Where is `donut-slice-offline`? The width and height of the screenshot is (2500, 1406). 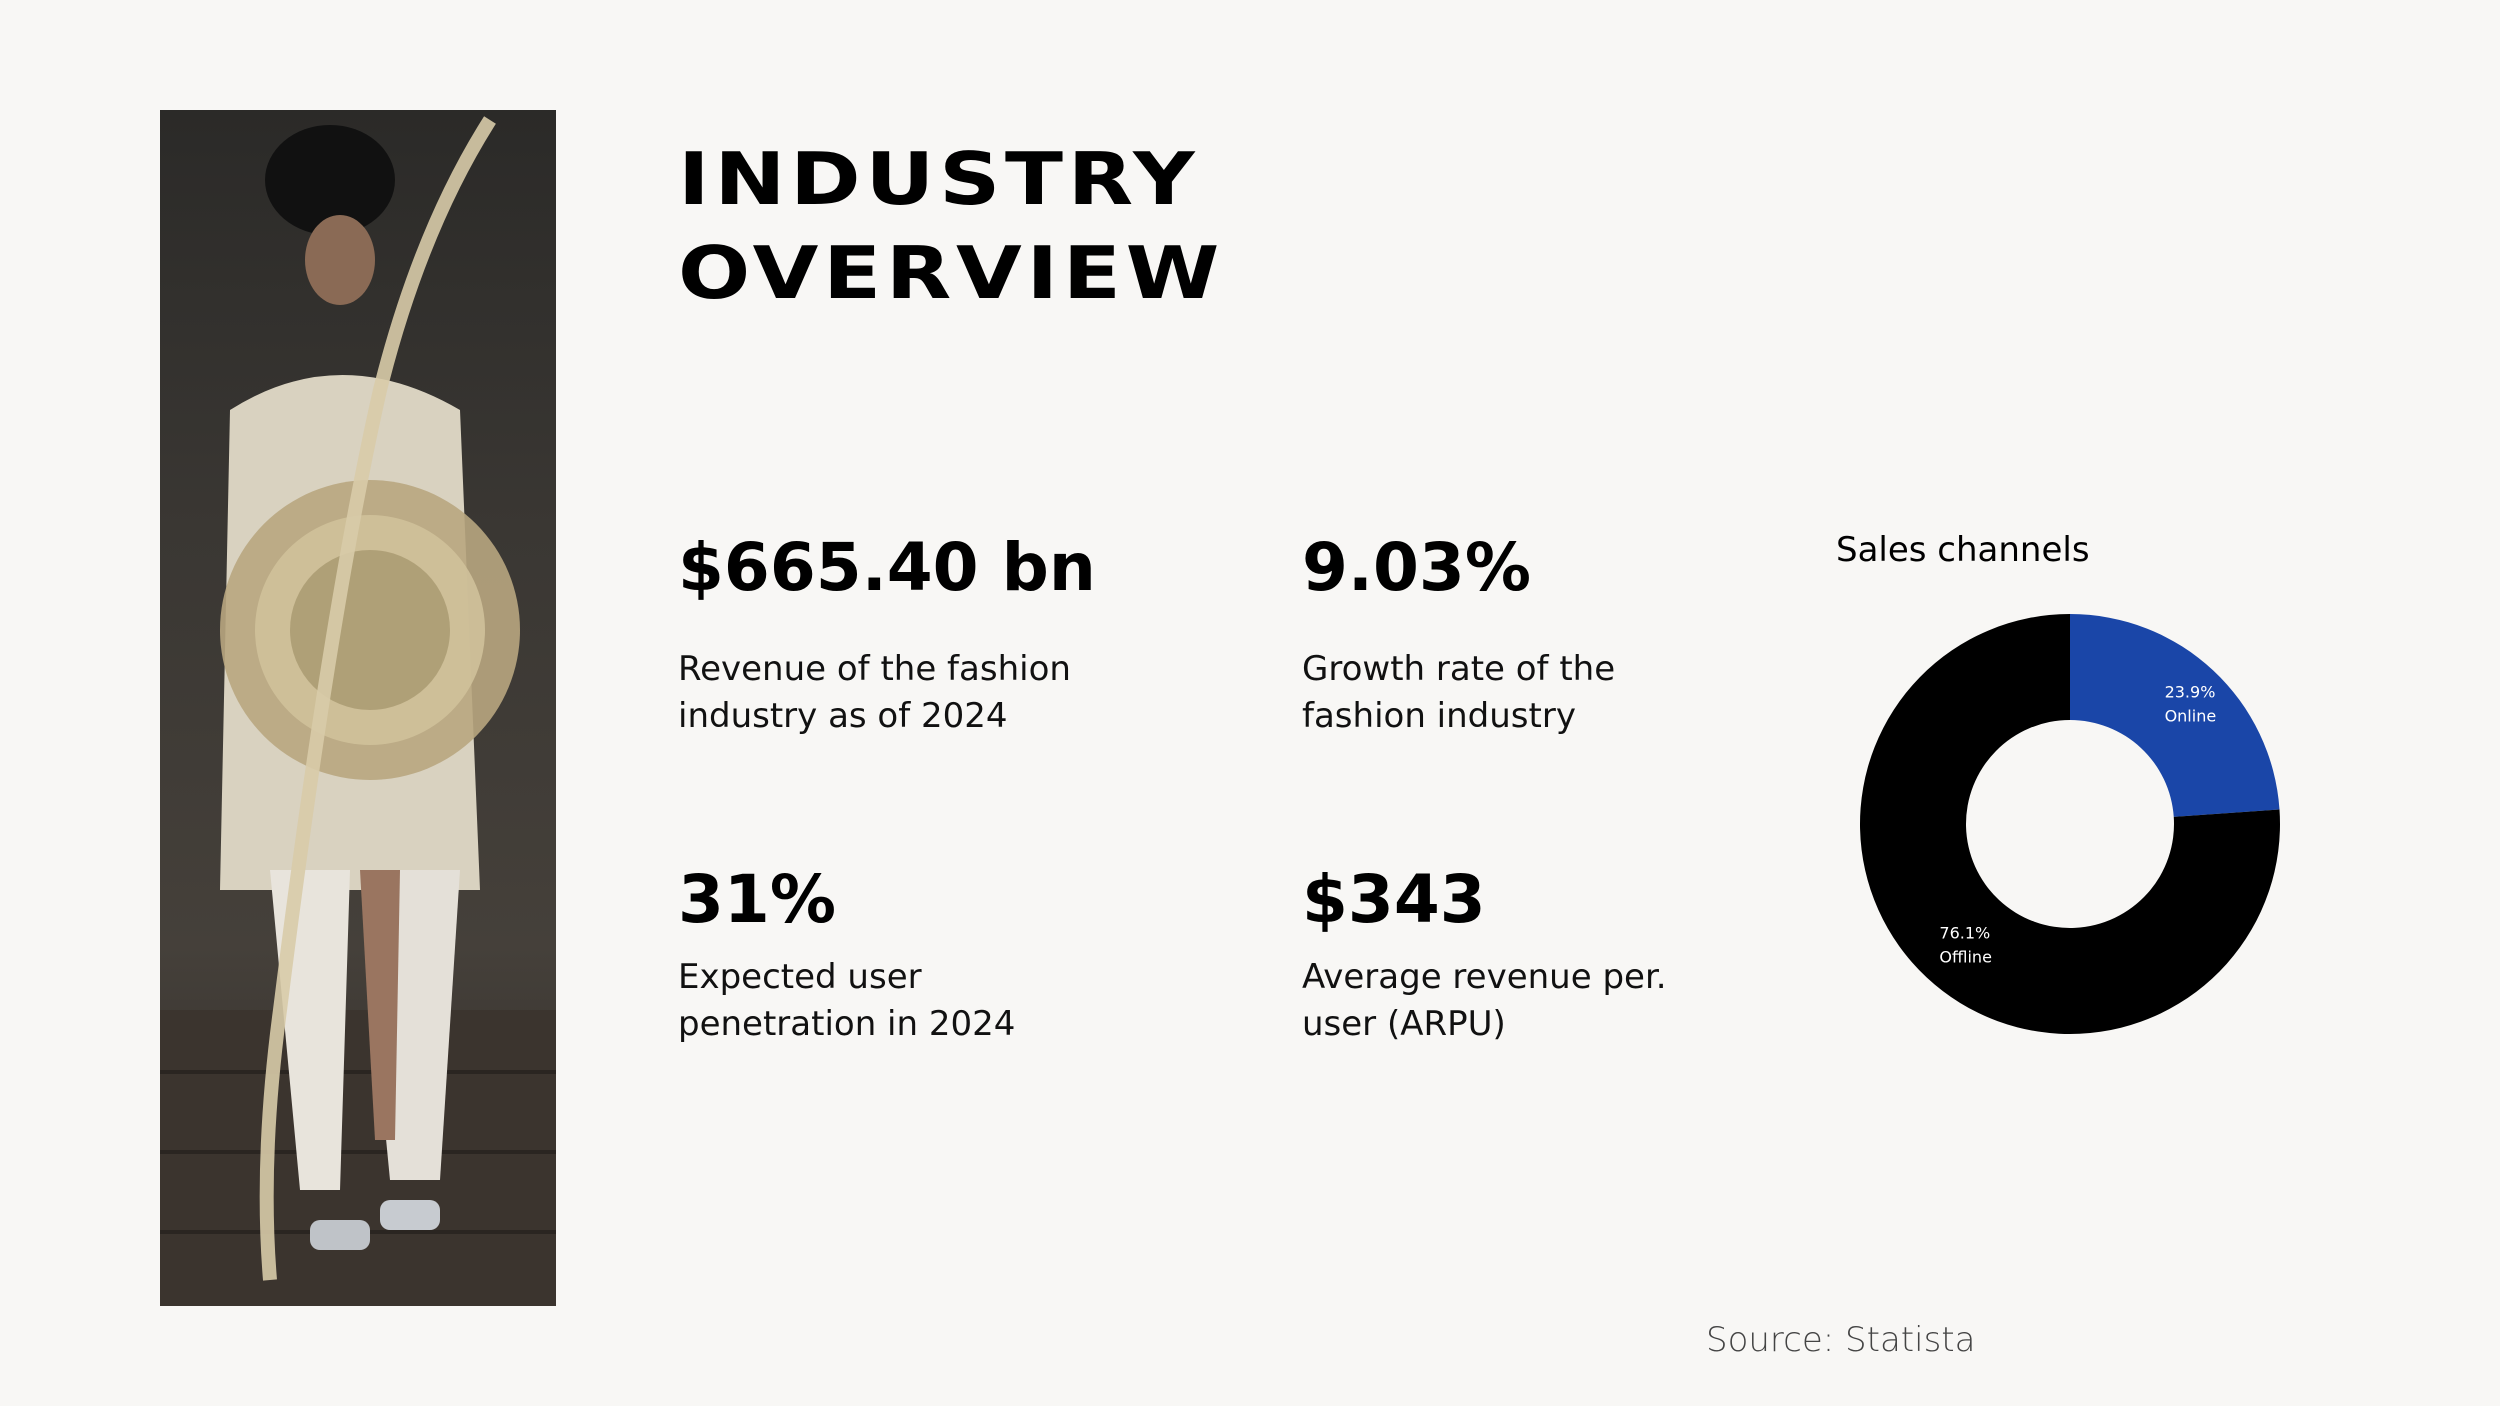 donut-slice-offline is located at coordinates (2070, 824).